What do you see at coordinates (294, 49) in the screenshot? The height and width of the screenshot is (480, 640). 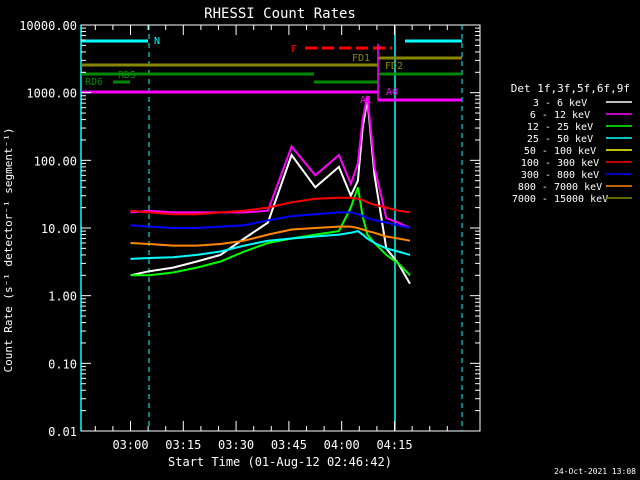 I see `label-f: F` at bounding box center [294, 49].